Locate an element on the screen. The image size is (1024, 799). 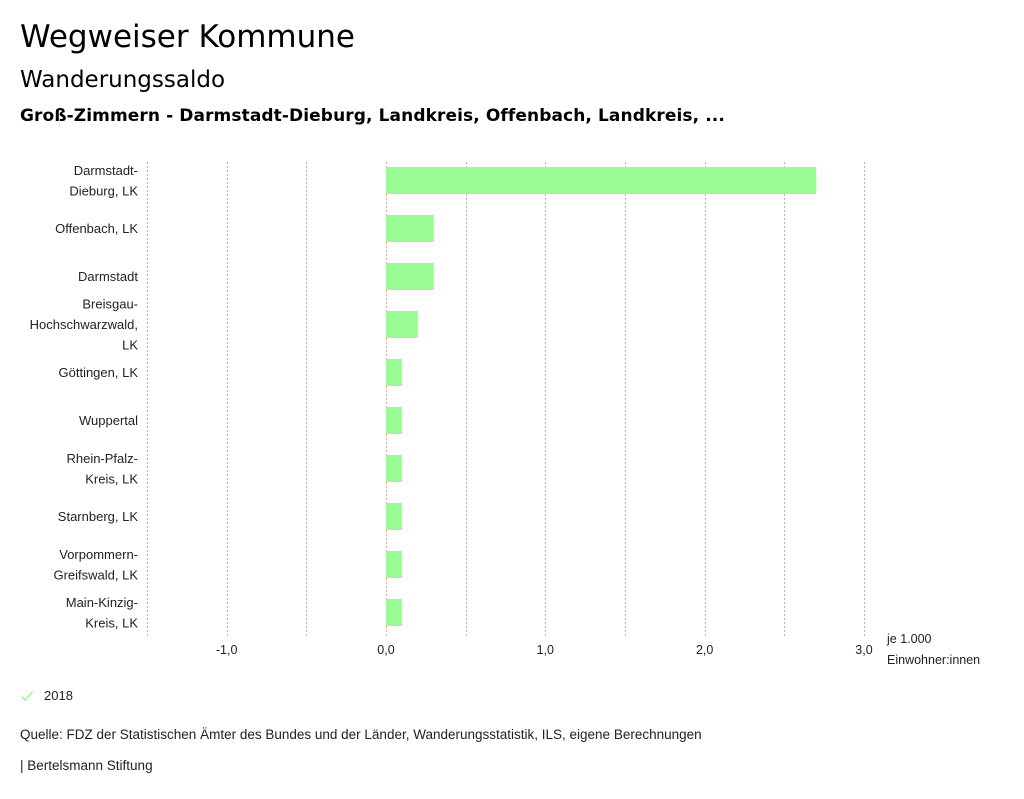
category-label: LK is located at coordinates (130, 345).